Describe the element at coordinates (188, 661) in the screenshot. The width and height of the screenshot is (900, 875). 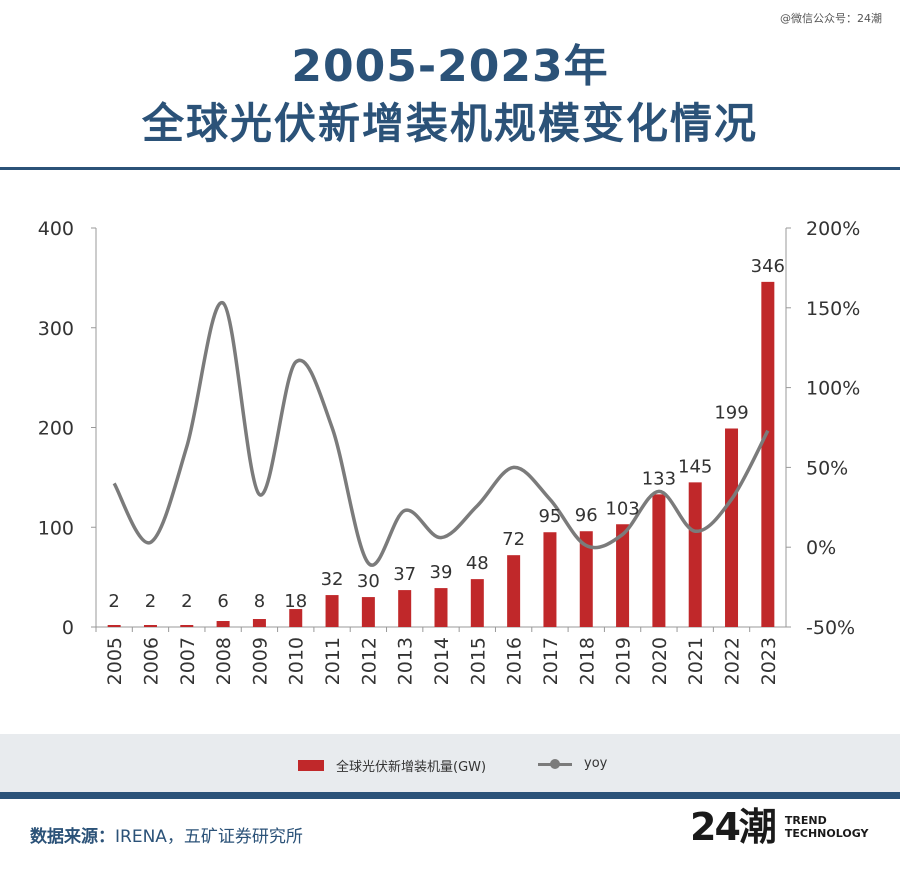
I see `x-tick-label: 2007` at that location.